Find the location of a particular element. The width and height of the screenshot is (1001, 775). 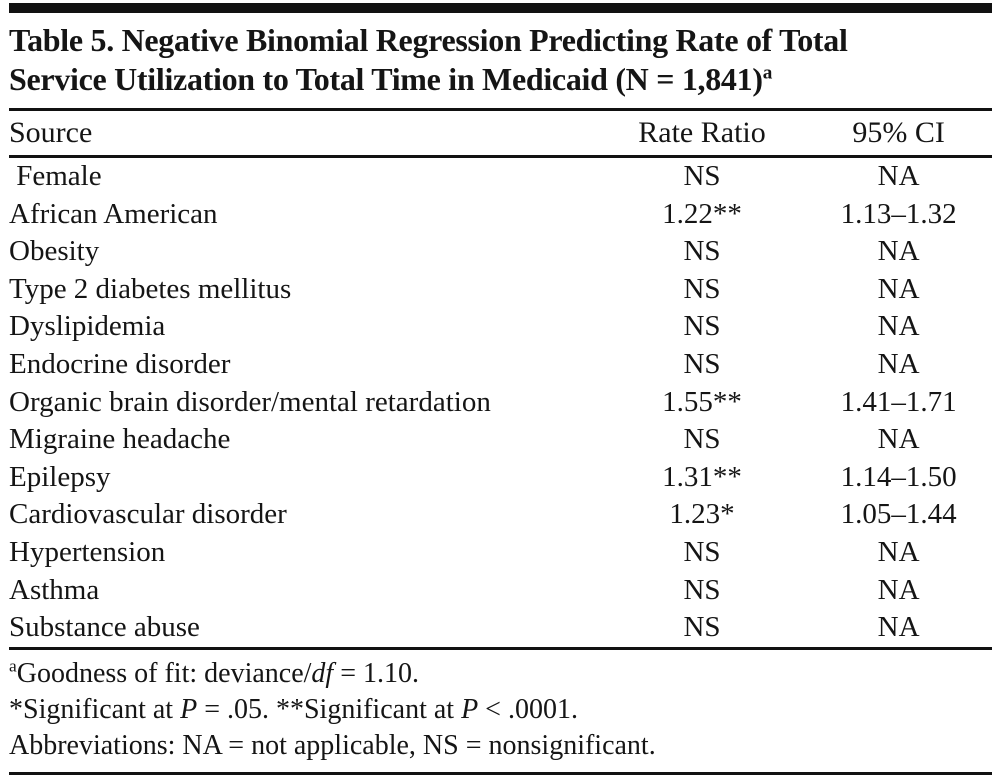

rate-ratio-cell: 1.55** is located at coordinates (702, 401).